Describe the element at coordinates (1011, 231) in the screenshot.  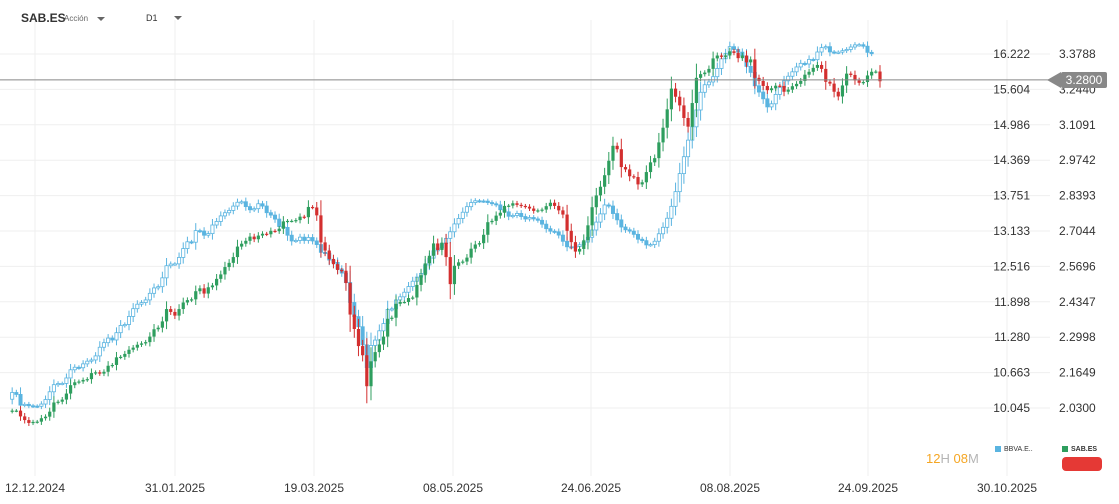
I see `y-left-tick-label: 13.133` at that location.